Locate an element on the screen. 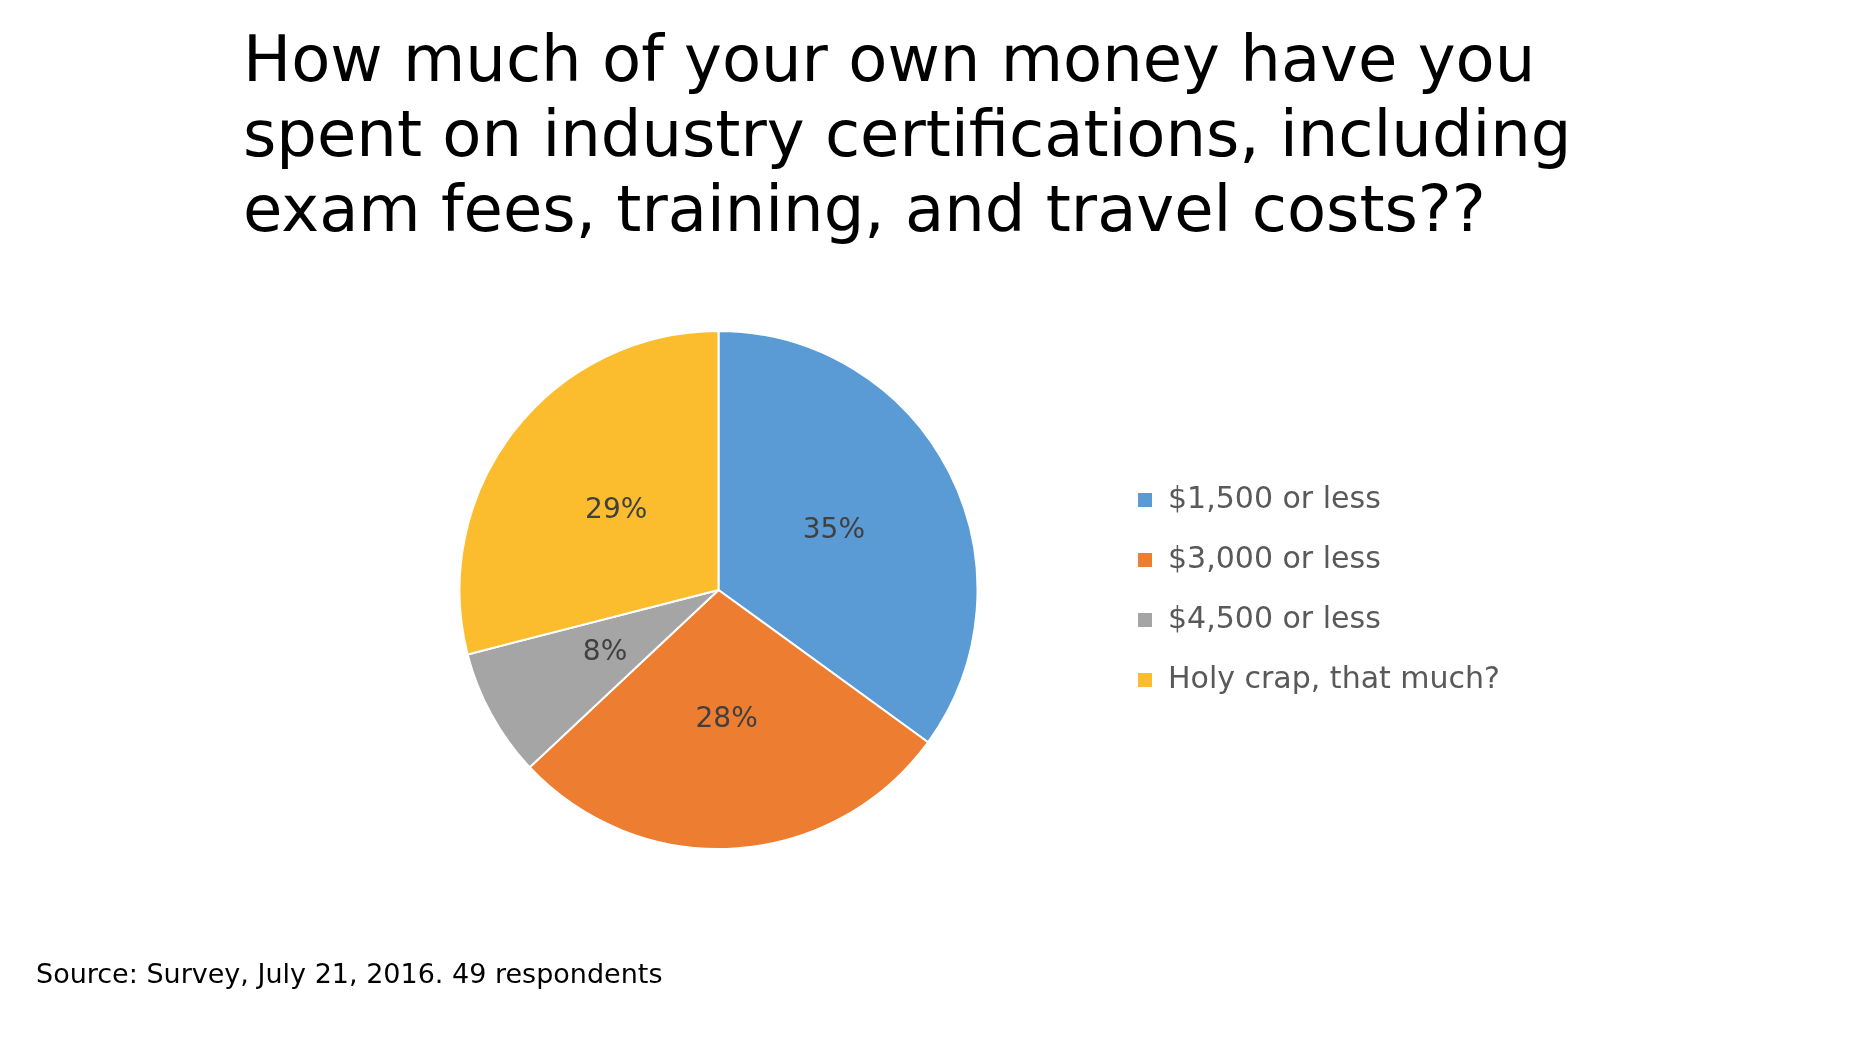 Image resolution: width=1852 pixels, height=1046 pixels. data-label: 28% is located at coordinates (726, 717).